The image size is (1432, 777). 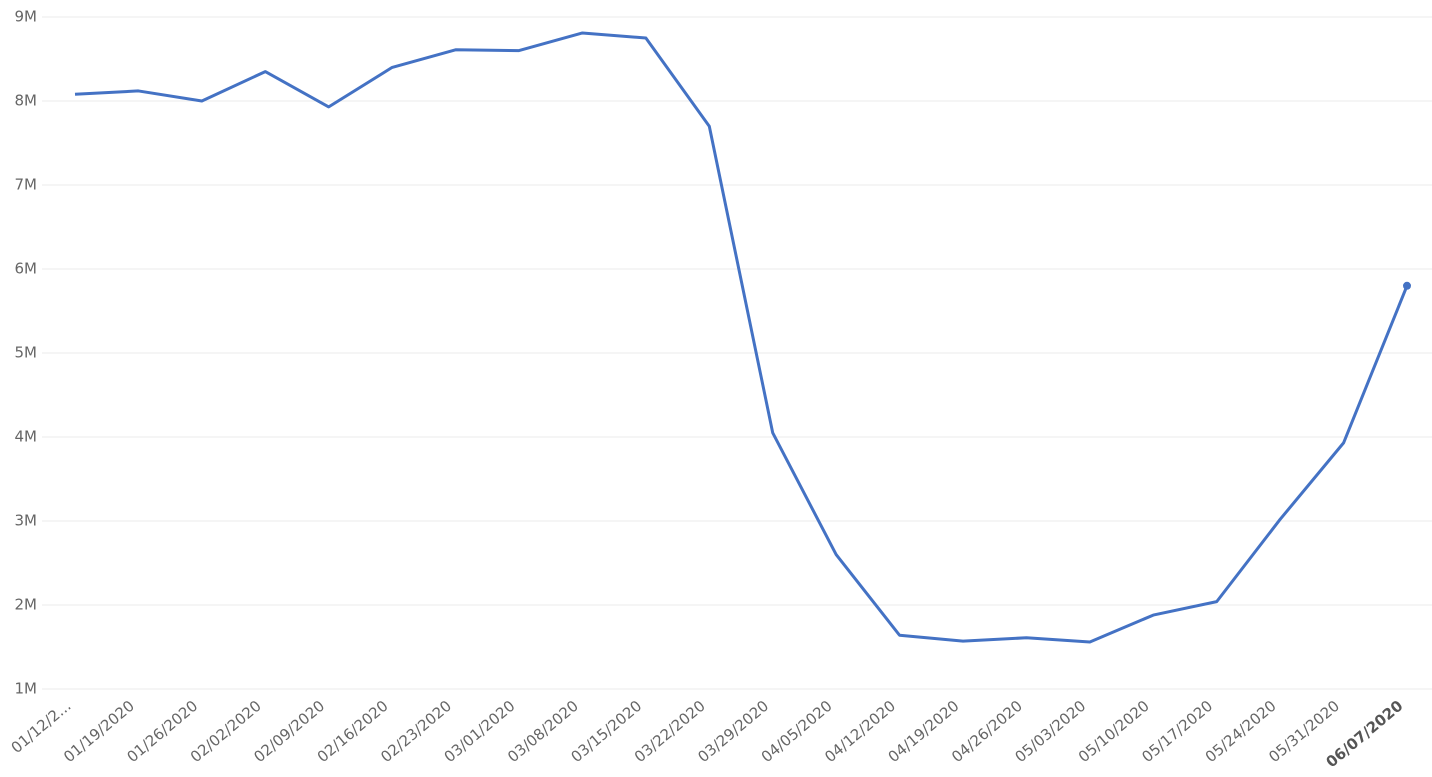 I want to click on y-tick-label: 1M, so click(x=26, y=689).